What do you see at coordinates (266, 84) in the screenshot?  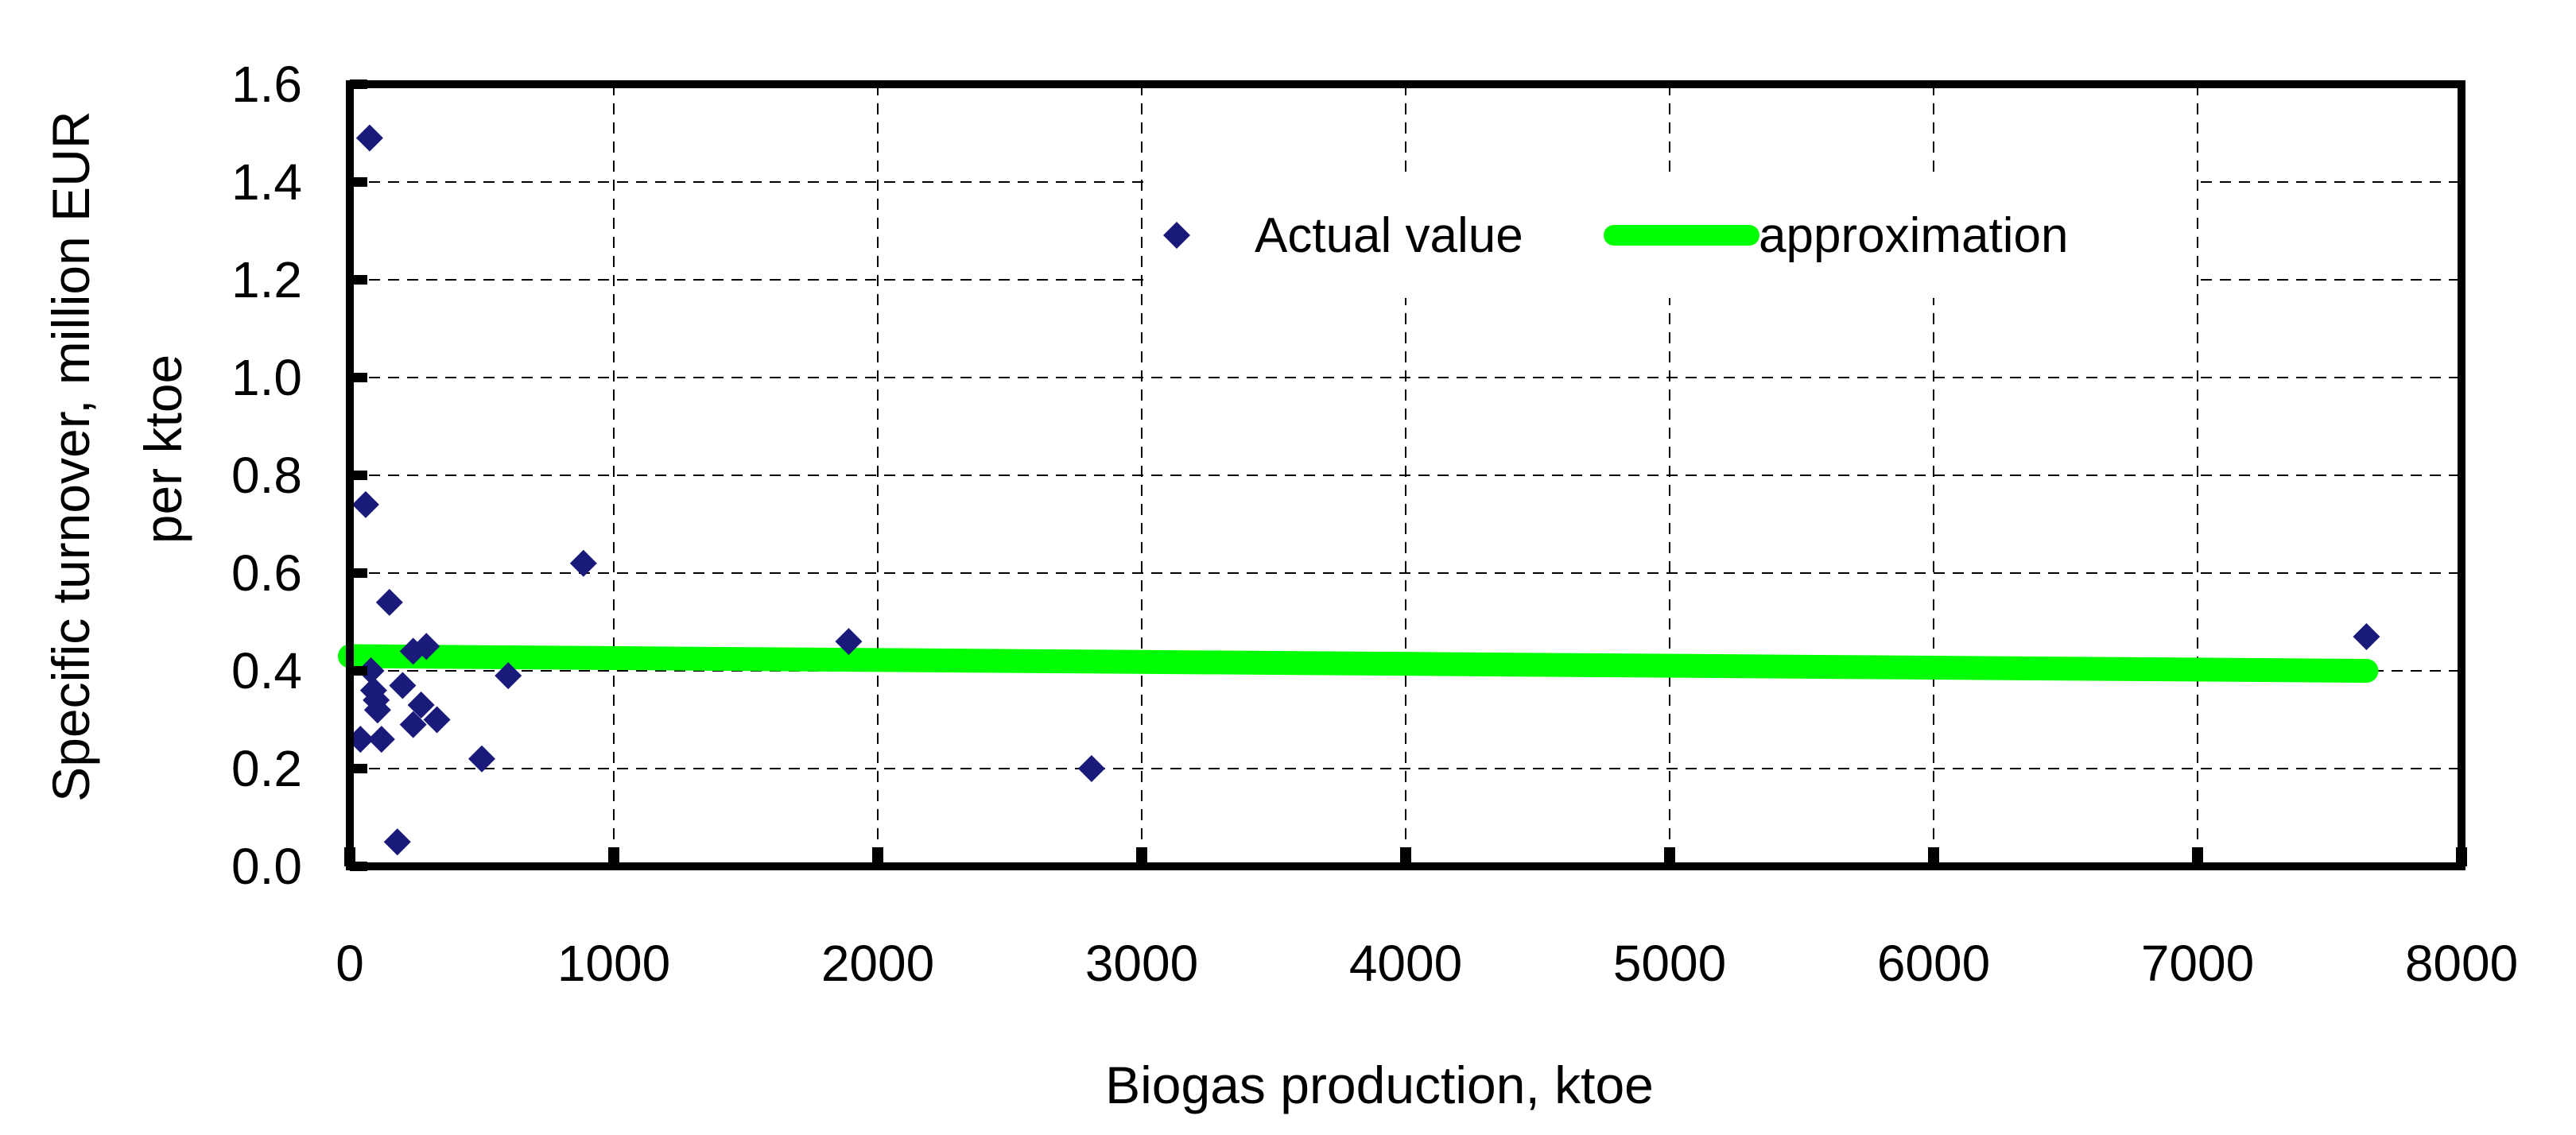 I see `y-tick-label: 1.6` at bounding box center [266, 84].